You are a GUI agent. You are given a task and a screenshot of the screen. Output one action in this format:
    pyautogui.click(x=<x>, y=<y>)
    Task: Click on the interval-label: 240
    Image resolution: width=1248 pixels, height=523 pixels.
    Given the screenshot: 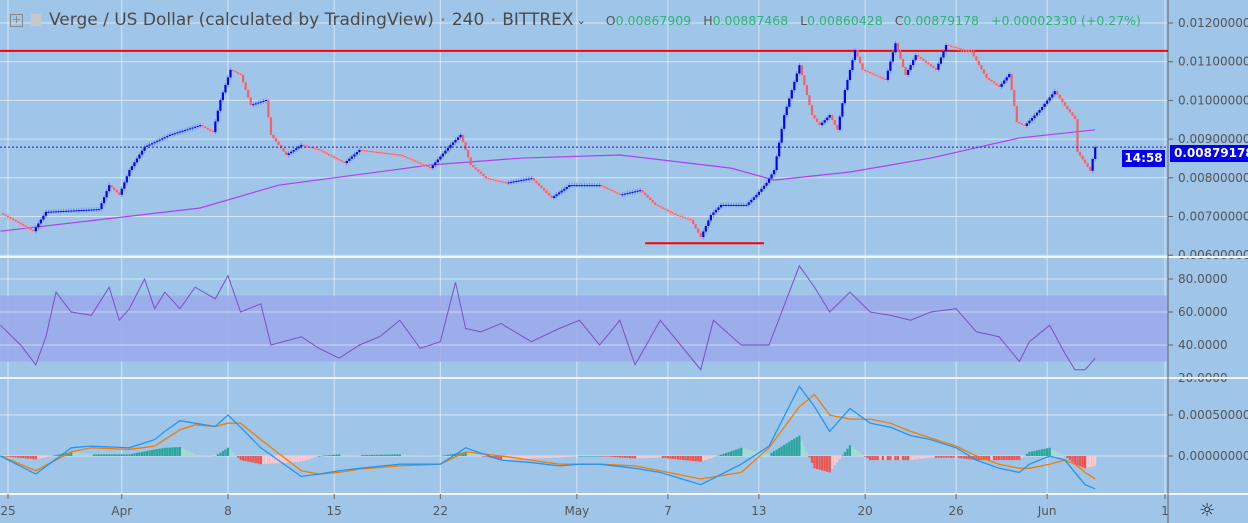 What is the action you would take?
    pyautogui.click(x=468, y=20)
    